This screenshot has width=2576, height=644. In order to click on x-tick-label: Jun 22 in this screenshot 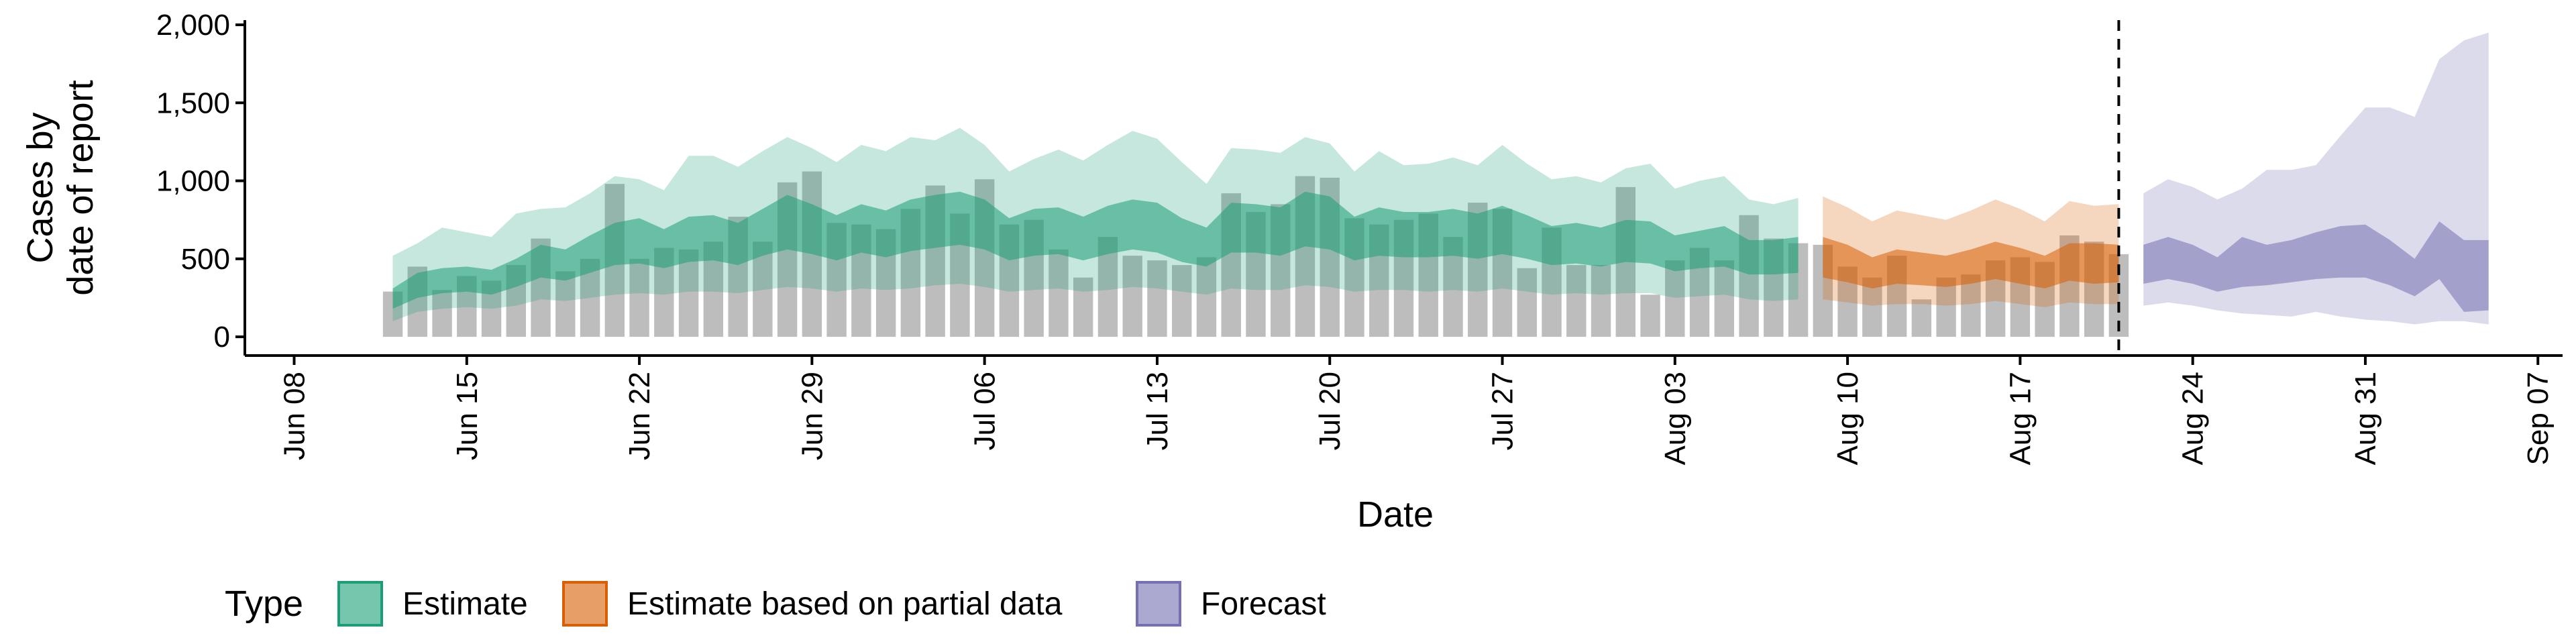, I will do `click(639, 416)`.